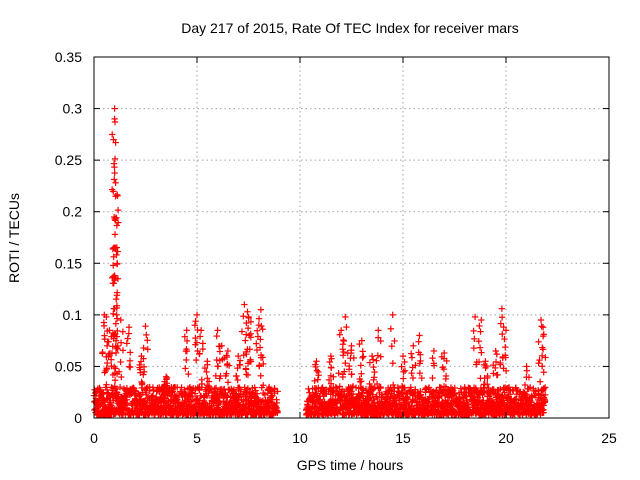  What do you see at coordinates (68, 263) in the screenshot?
I see `y-tick-label: 0.15` at bounding box center [68, 263].